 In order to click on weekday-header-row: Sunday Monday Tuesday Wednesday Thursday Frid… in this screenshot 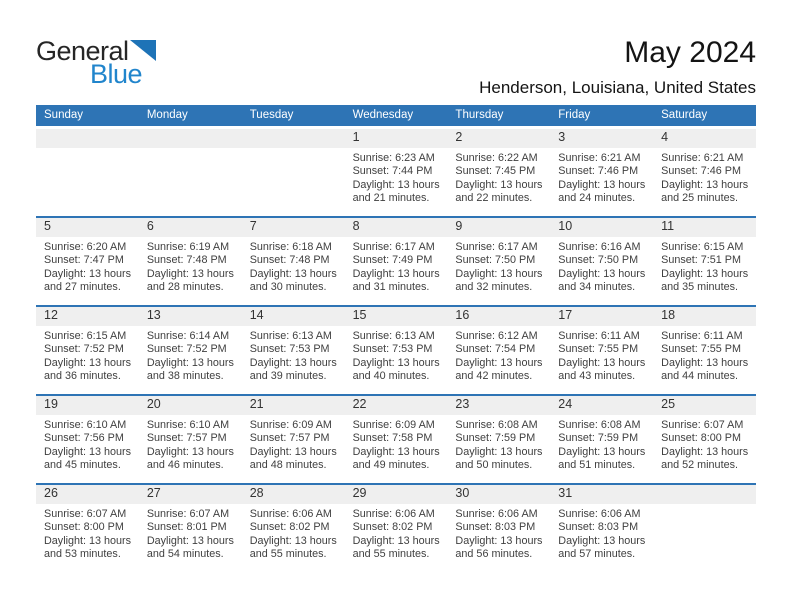, I will do `click(396, 115)`.